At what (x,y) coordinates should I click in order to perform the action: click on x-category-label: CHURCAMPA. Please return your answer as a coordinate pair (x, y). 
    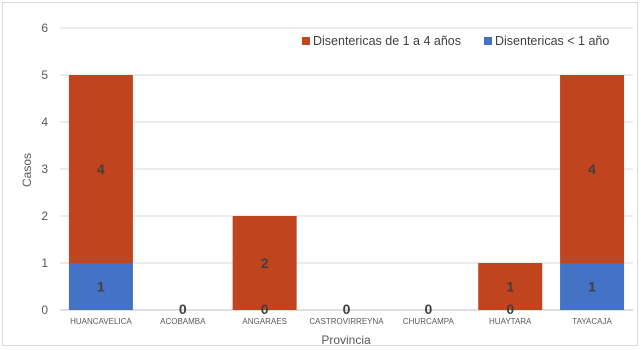
    Looking at the image, I should click on (429, 321).